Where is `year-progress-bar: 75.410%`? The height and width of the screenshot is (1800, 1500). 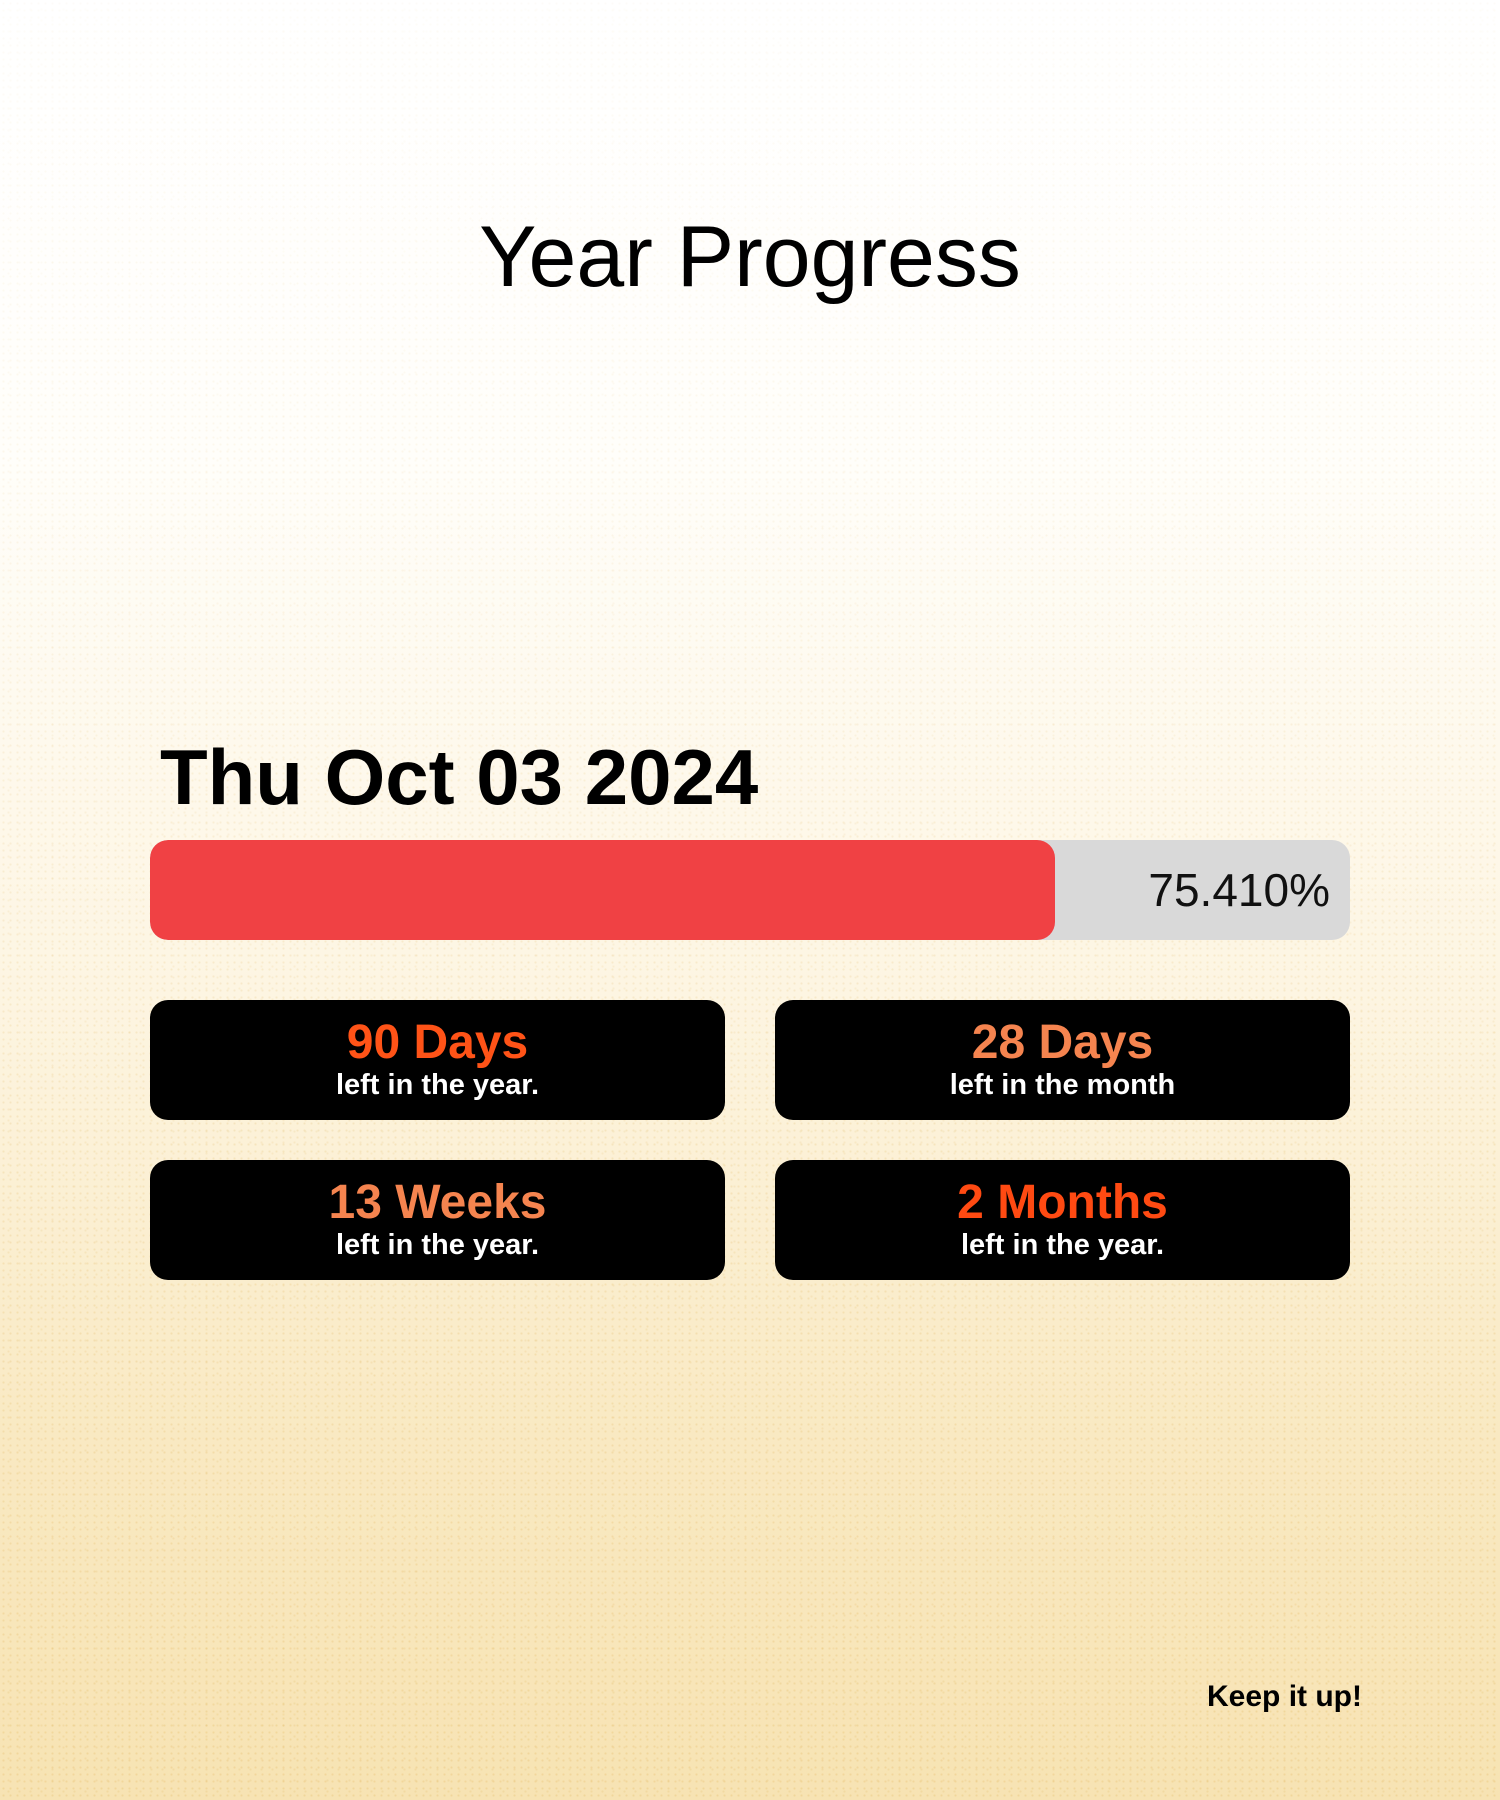
year-progress-bar: 75.410% is located at coordinates (750, 890).